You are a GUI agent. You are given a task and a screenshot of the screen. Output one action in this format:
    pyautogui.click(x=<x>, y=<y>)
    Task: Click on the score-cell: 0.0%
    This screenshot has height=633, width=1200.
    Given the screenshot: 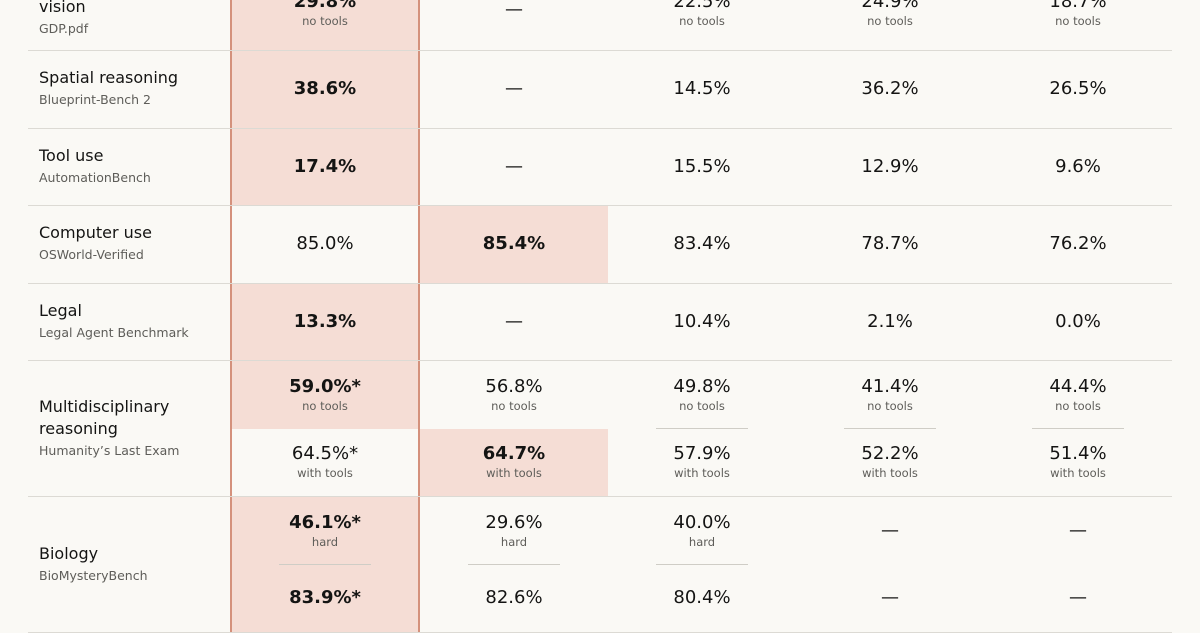 What is the action you would take?
    pyautogui.click(x=1078, y=322)
    